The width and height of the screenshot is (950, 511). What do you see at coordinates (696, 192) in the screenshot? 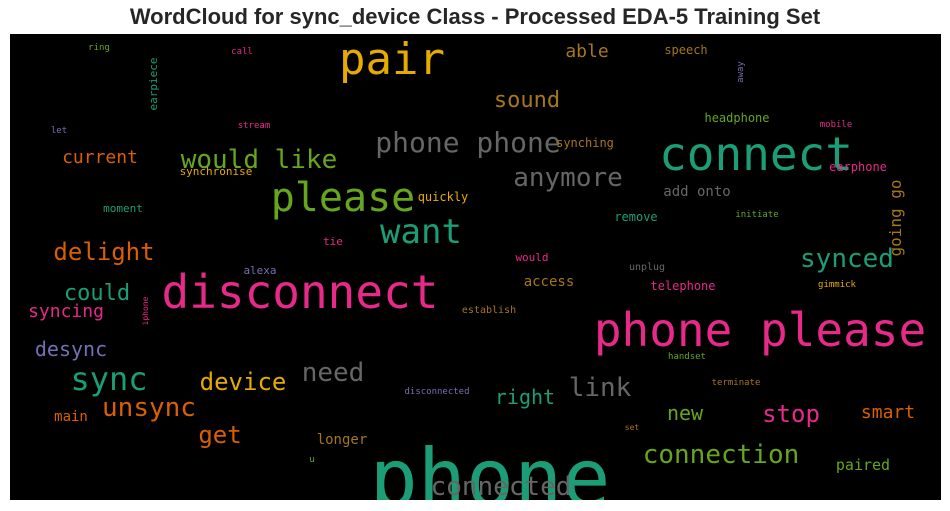
I see `word-add-onto: add onto` at bounding box center [696, 192].